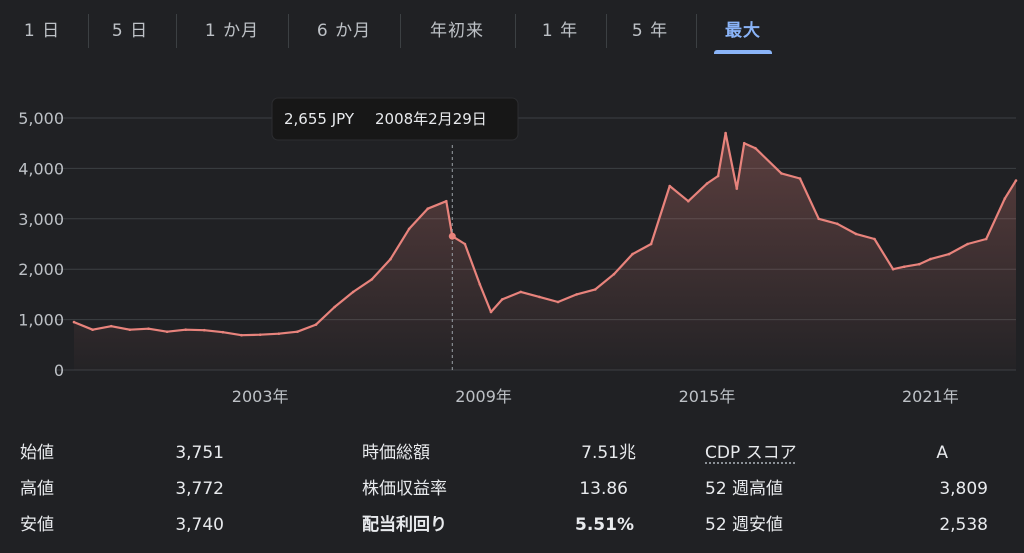 The image size is (1024, 553). Describe the element at coordinates (707, 396) in the screenshot. I see `x-tick-label: 2015年` at that location.